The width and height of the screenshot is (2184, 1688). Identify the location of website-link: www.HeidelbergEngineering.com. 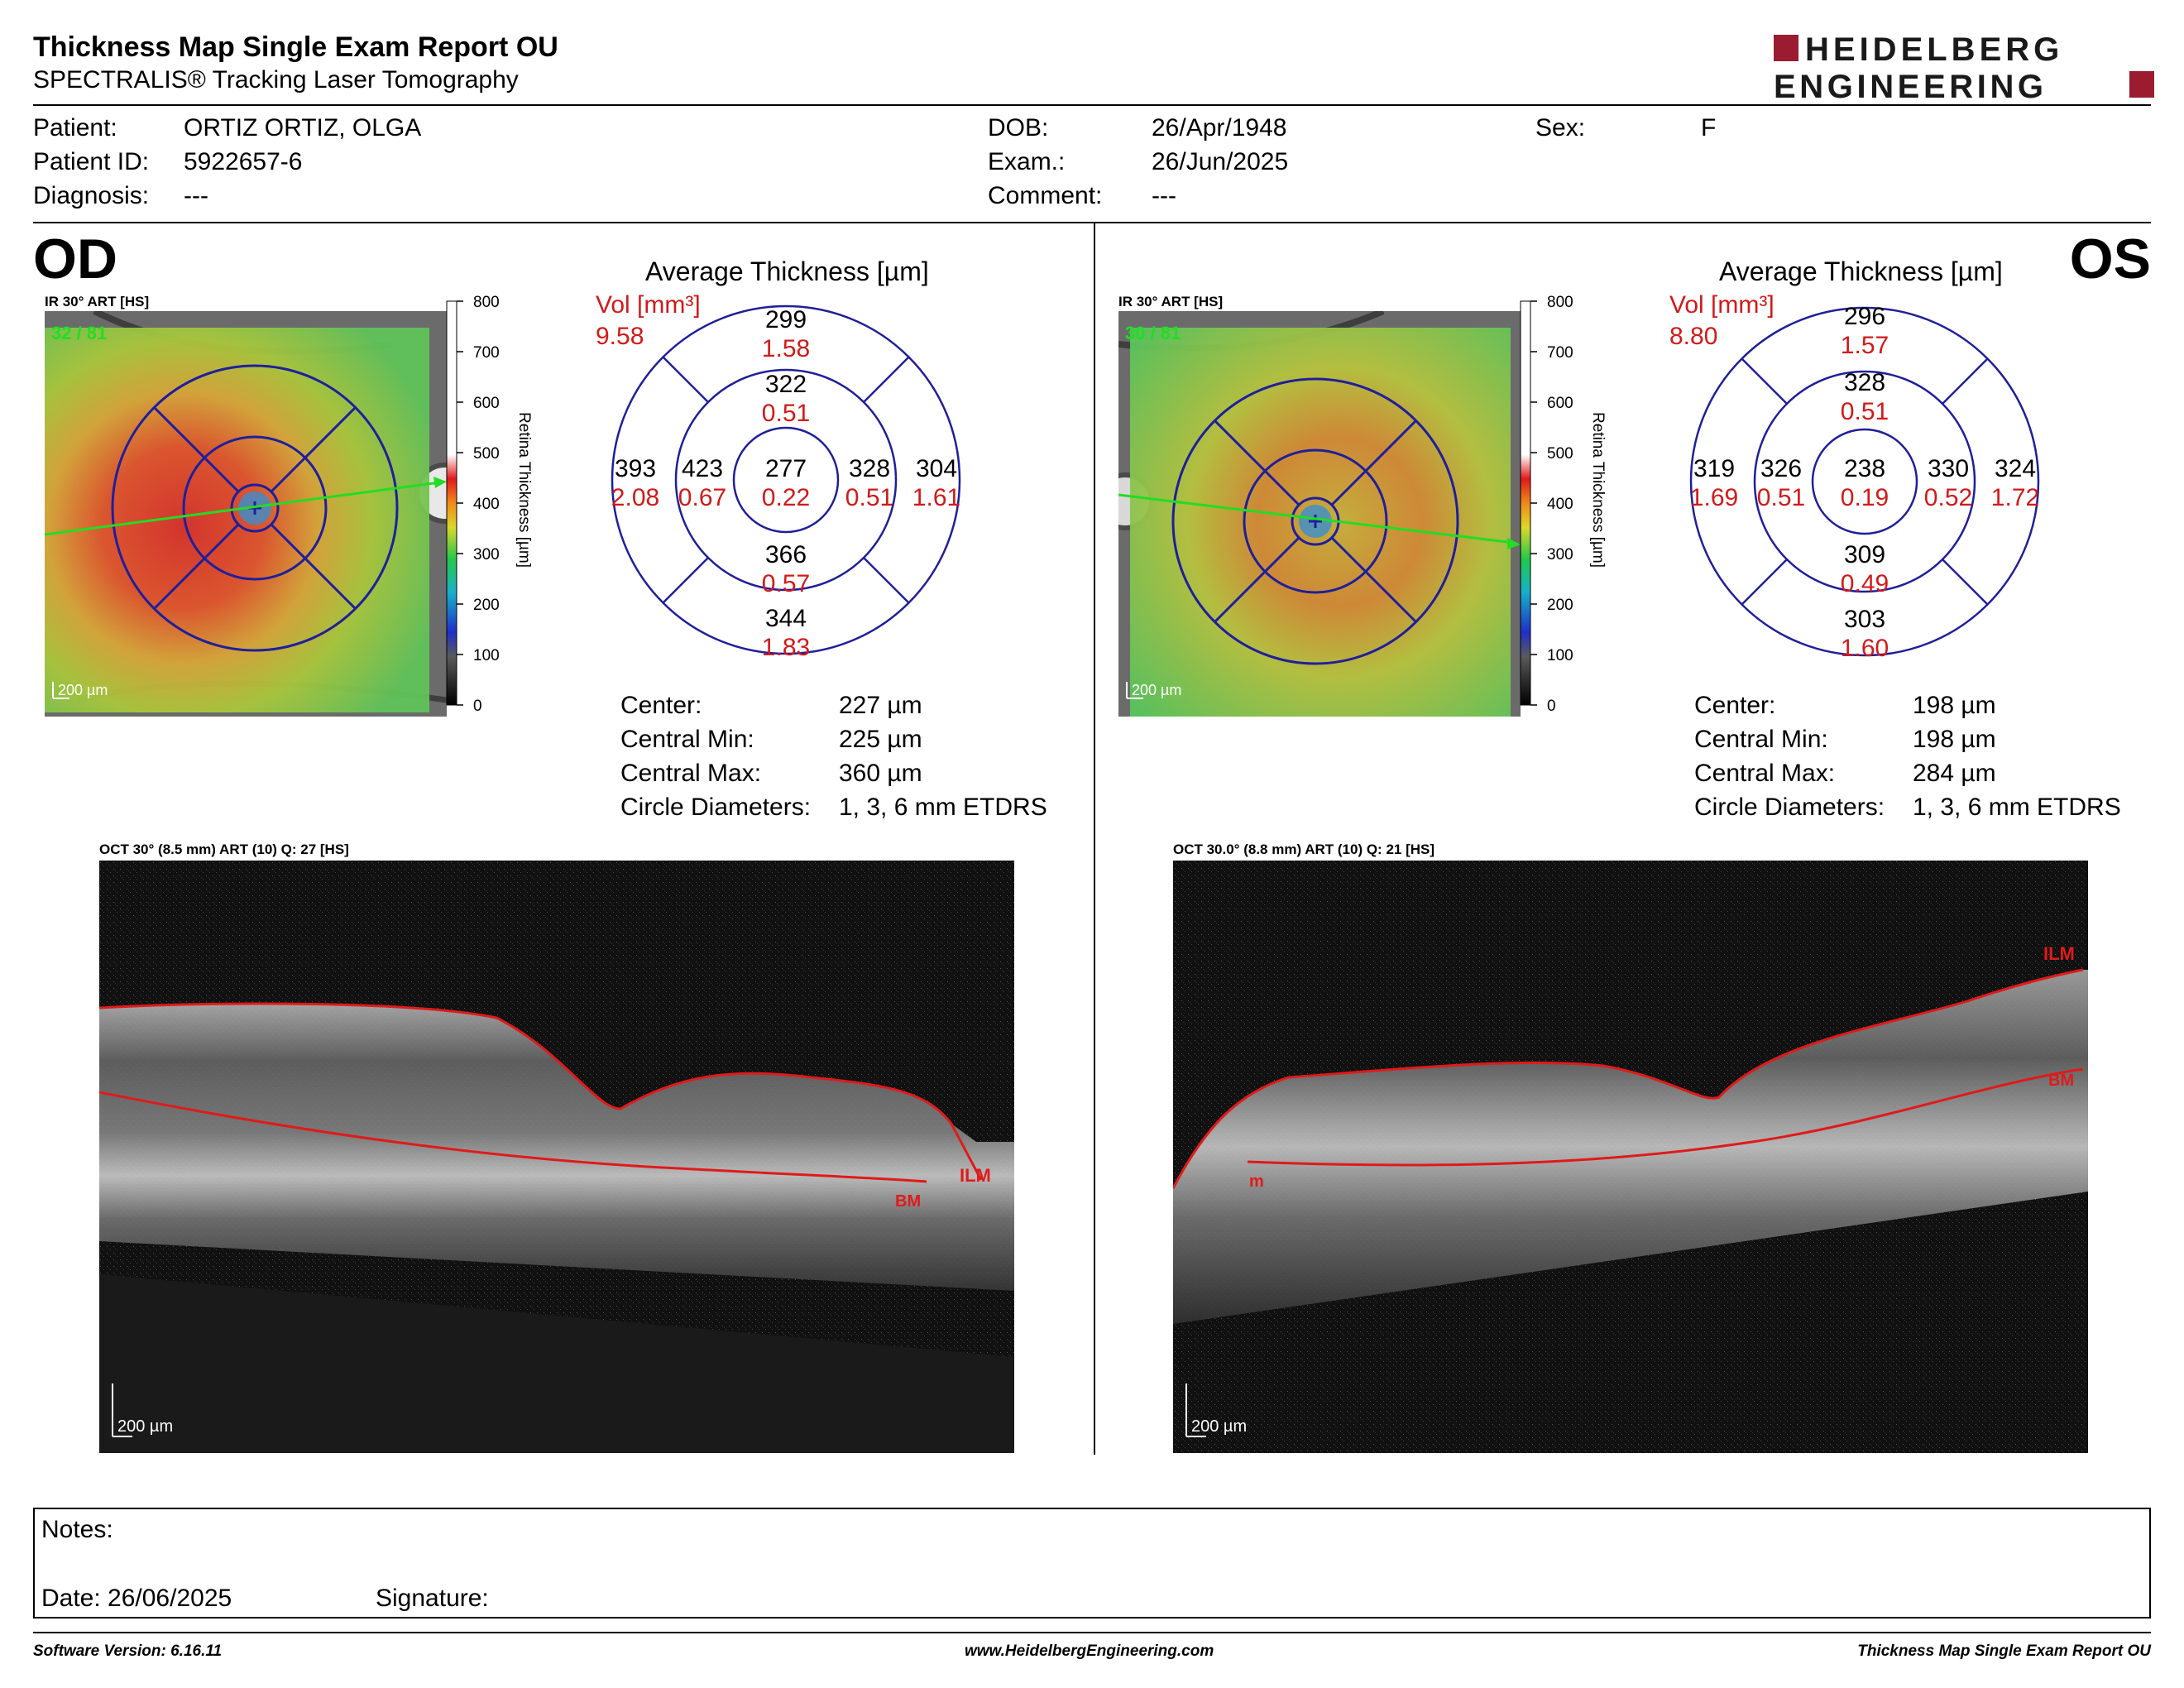
(1089, 1651).